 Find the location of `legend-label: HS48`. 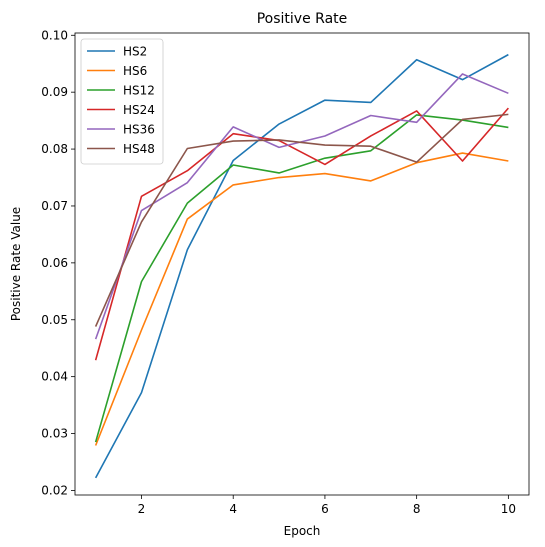

legend-label: HS48 is located at coordinates (139, 149).